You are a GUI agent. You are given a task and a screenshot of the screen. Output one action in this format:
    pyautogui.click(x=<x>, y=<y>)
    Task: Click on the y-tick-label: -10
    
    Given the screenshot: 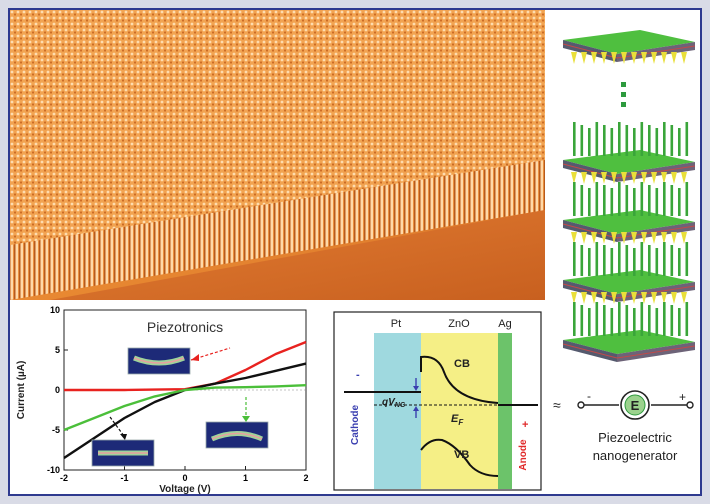 What is the action you would take?
    pyautogui.click(x=53, y=470)
    